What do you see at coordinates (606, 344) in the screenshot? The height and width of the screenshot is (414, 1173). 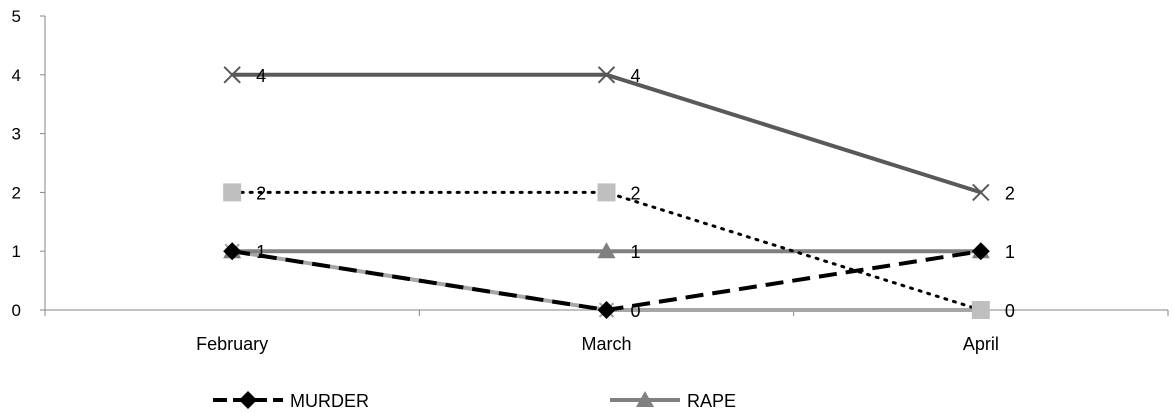 I see `x-tick-label: March` at bounding box center [606, 344].